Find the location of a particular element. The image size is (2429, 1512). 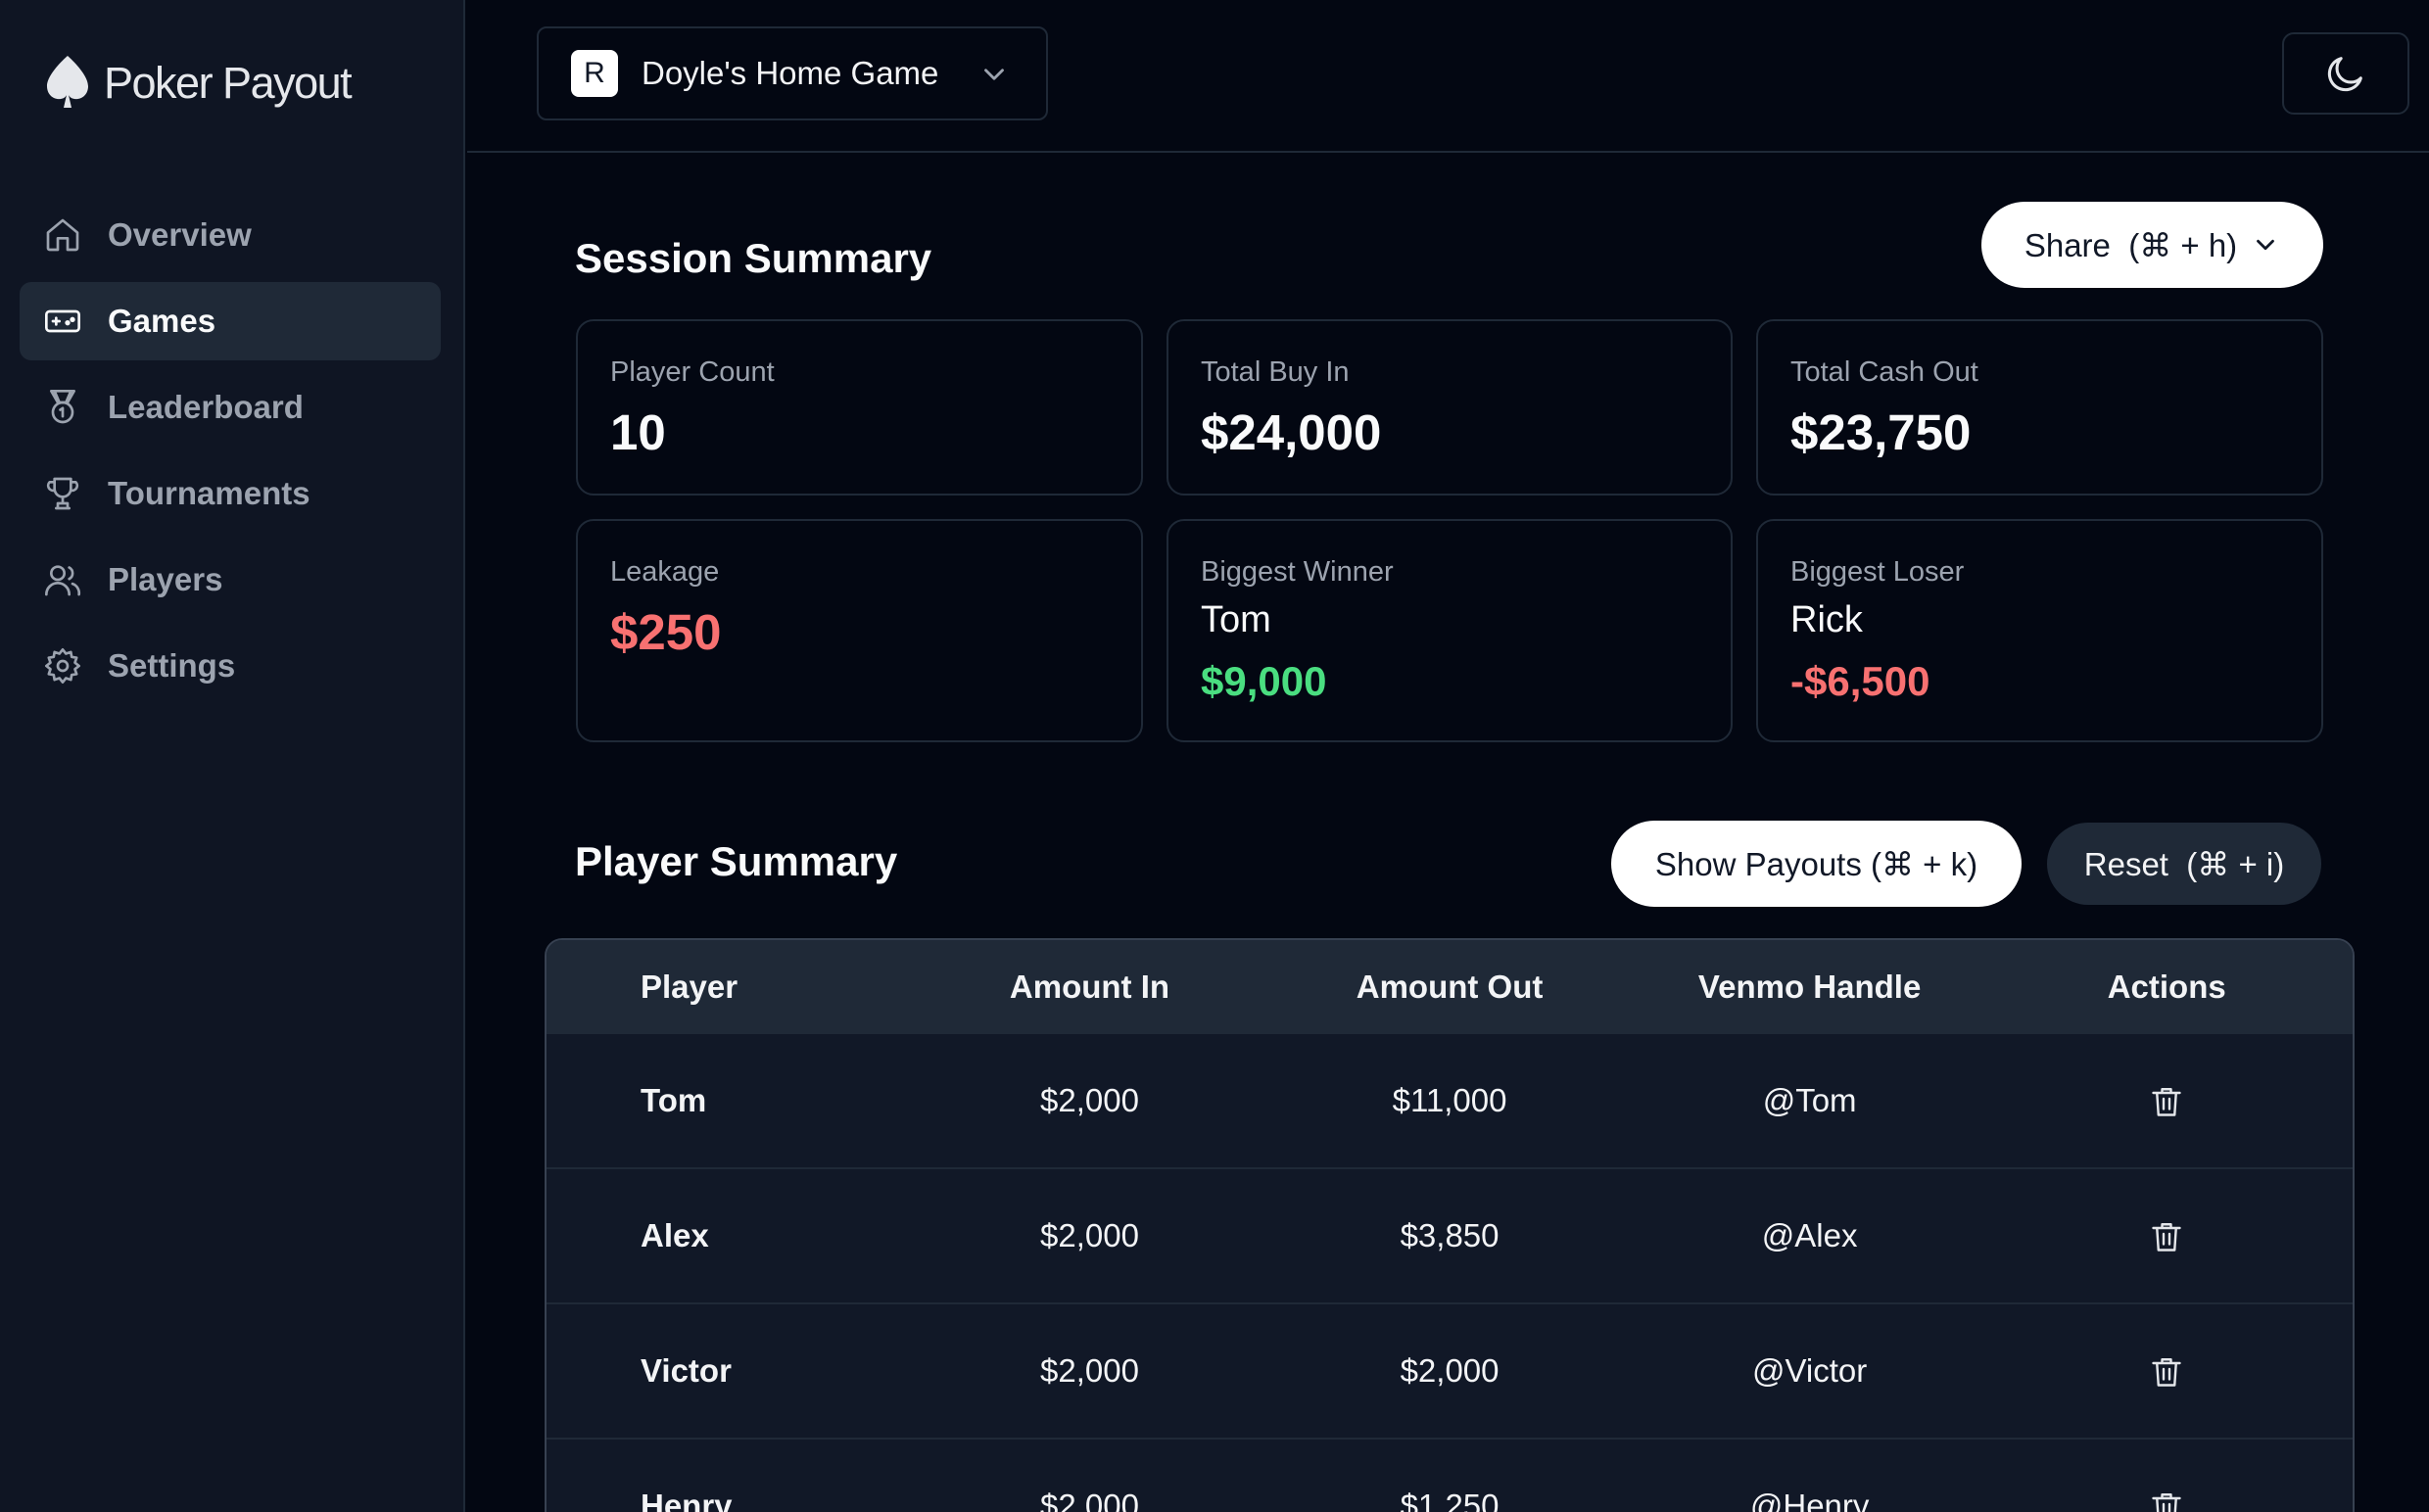

column-header-venmo: Venmo Handle is located at coordinates (1810, 987).